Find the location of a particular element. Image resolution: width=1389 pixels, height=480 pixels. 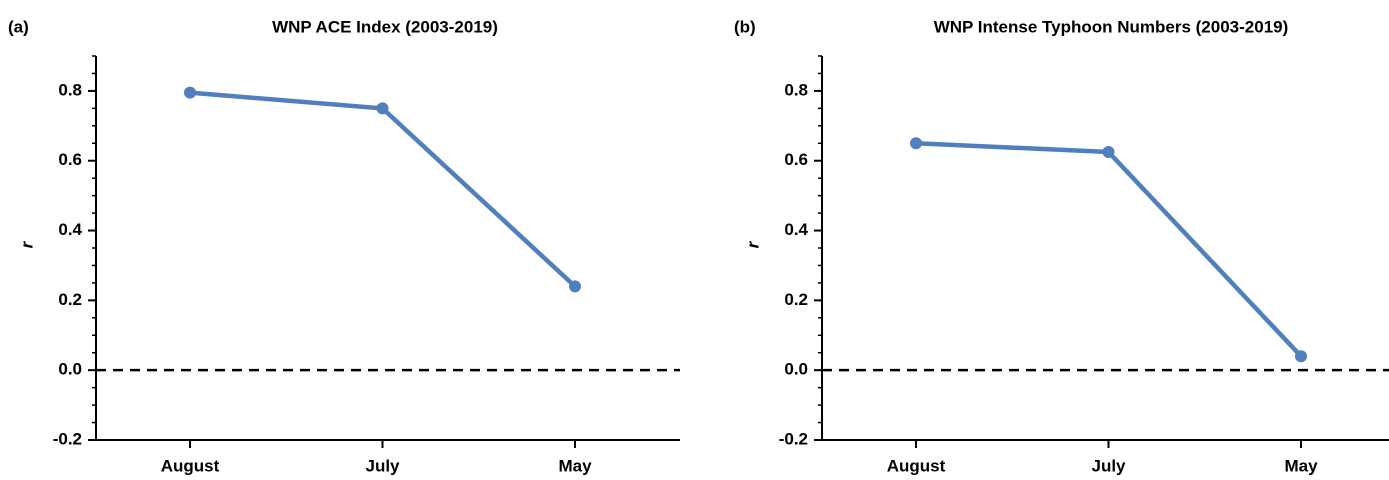

panel-label: (b) is located at coordinates (745, 26).